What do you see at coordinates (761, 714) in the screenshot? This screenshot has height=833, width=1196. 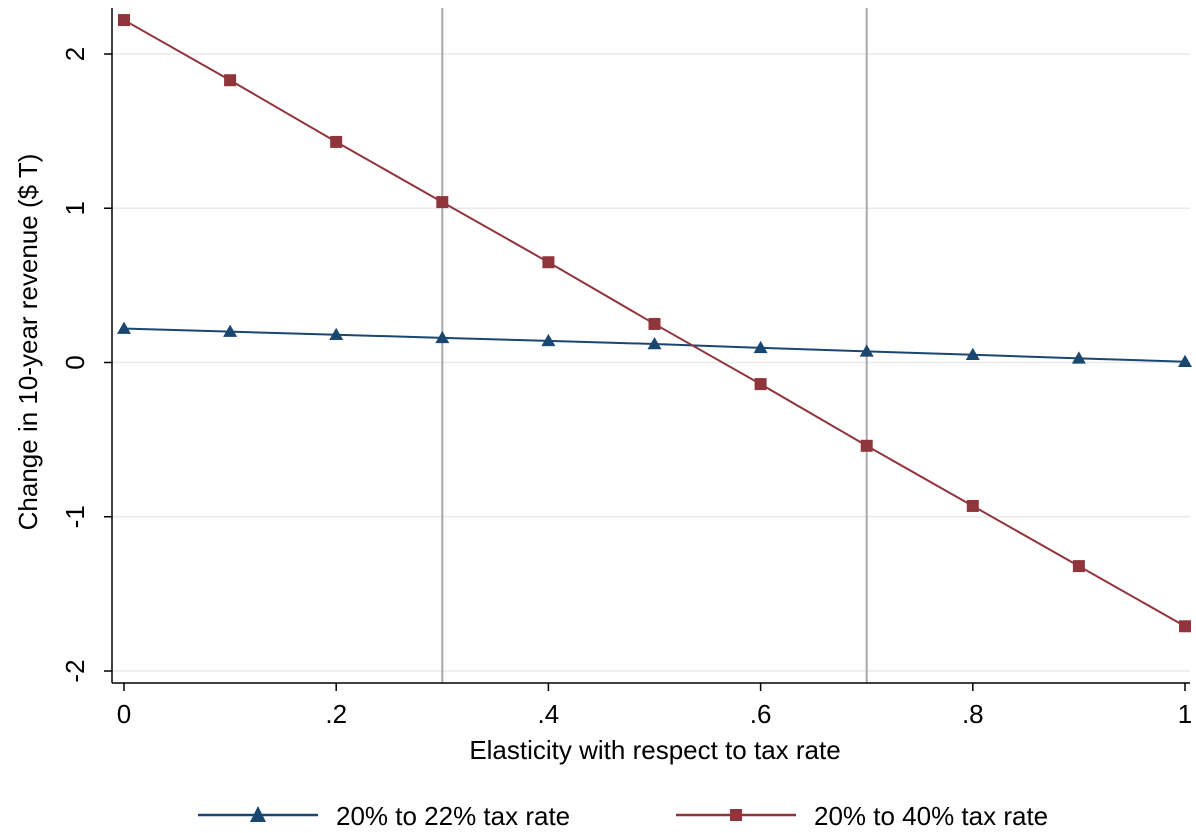 I see `x-tick-label: .6` at bounding box center [761, 714].